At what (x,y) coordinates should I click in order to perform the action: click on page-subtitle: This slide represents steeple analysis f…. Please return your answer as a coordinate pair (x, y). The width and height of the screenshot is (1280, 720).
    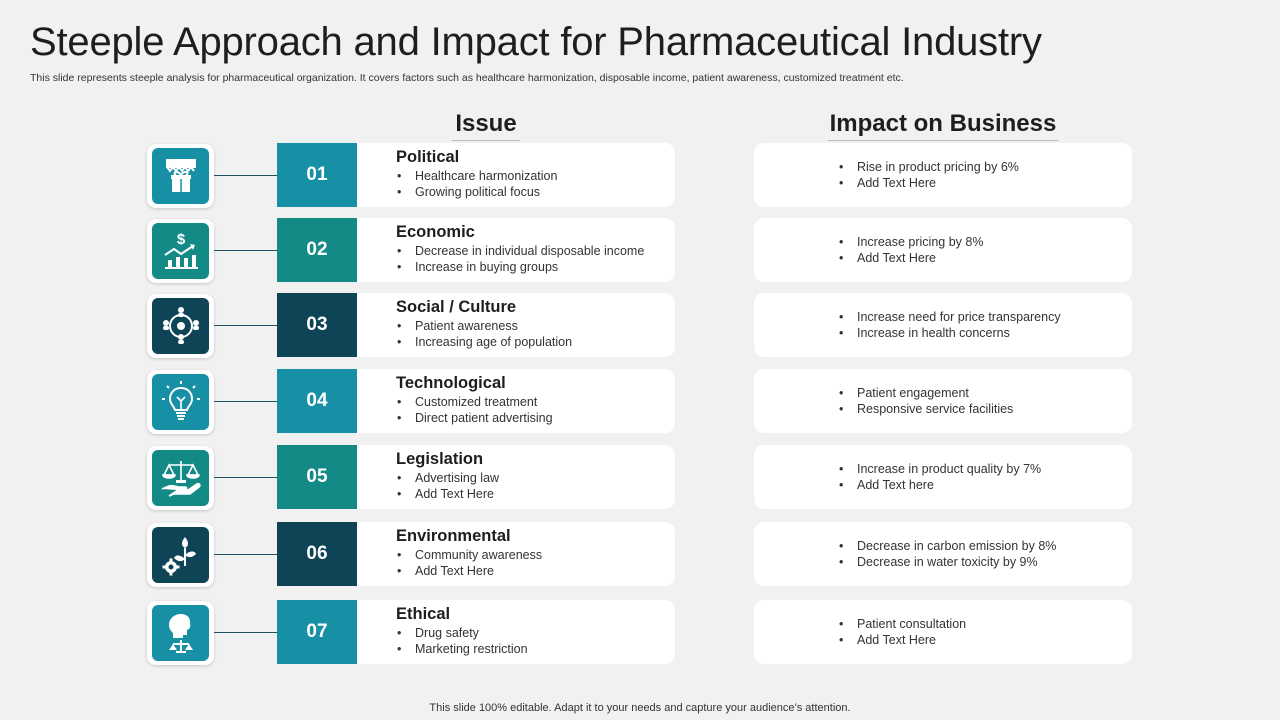
    Looking at the image, I should click on (467, 78).